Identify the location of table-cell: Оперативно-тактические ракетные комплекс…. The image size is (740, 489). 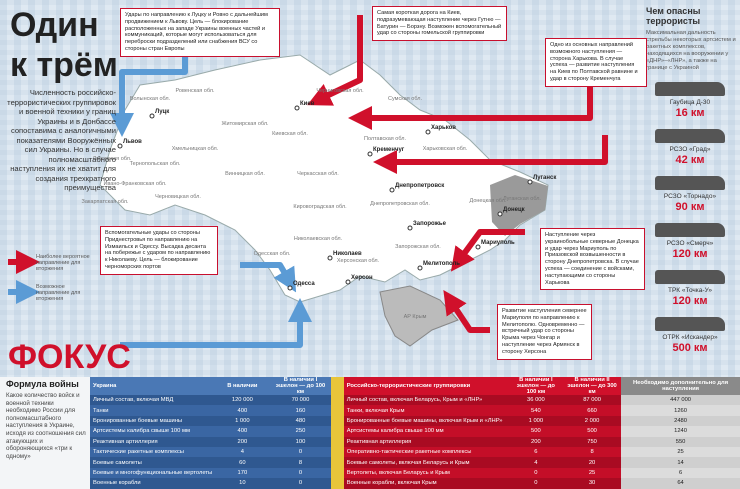
(426, 452).